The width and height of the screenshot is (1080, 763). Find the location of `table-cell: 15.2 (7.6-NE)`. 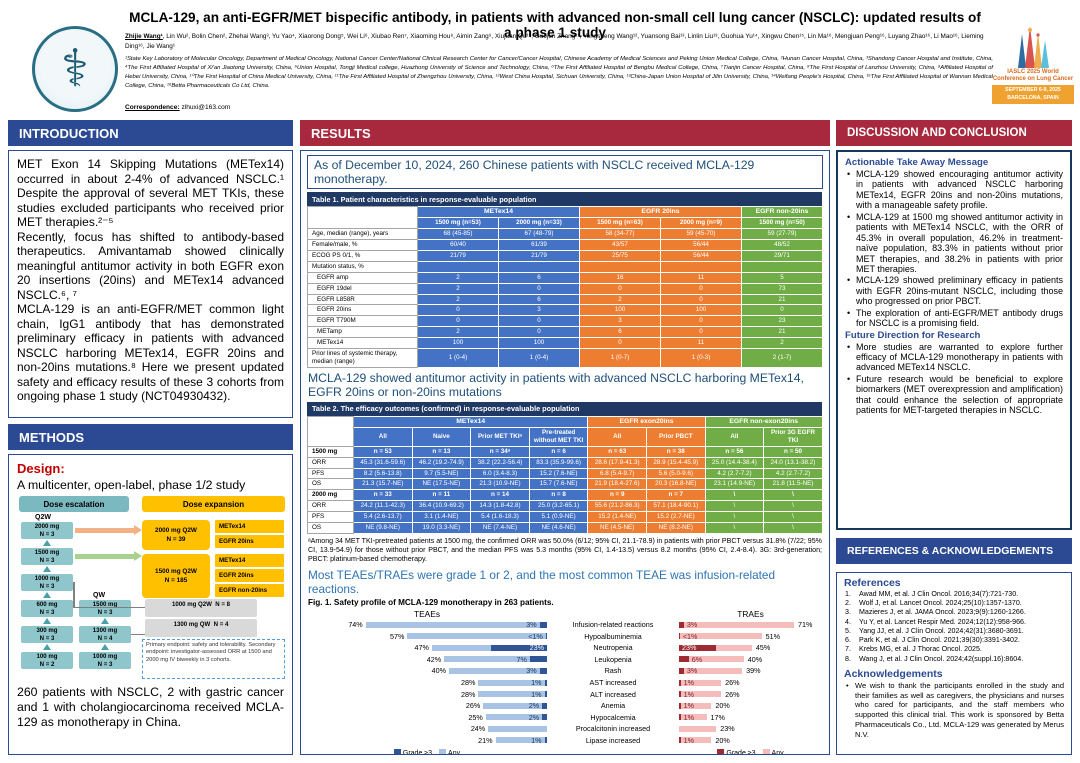

table-cell: 15.2 (7.6-NE) is located at coordinates (558, 473).